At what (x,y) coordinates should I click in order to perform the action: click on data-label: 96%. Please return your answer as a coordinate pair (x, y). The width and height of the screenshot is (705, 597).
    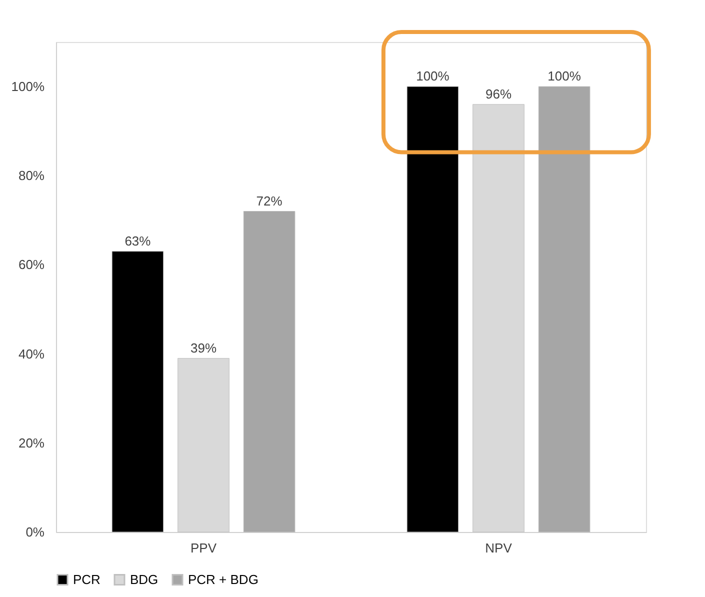
    Looking at the image, I should click on (498, 94).